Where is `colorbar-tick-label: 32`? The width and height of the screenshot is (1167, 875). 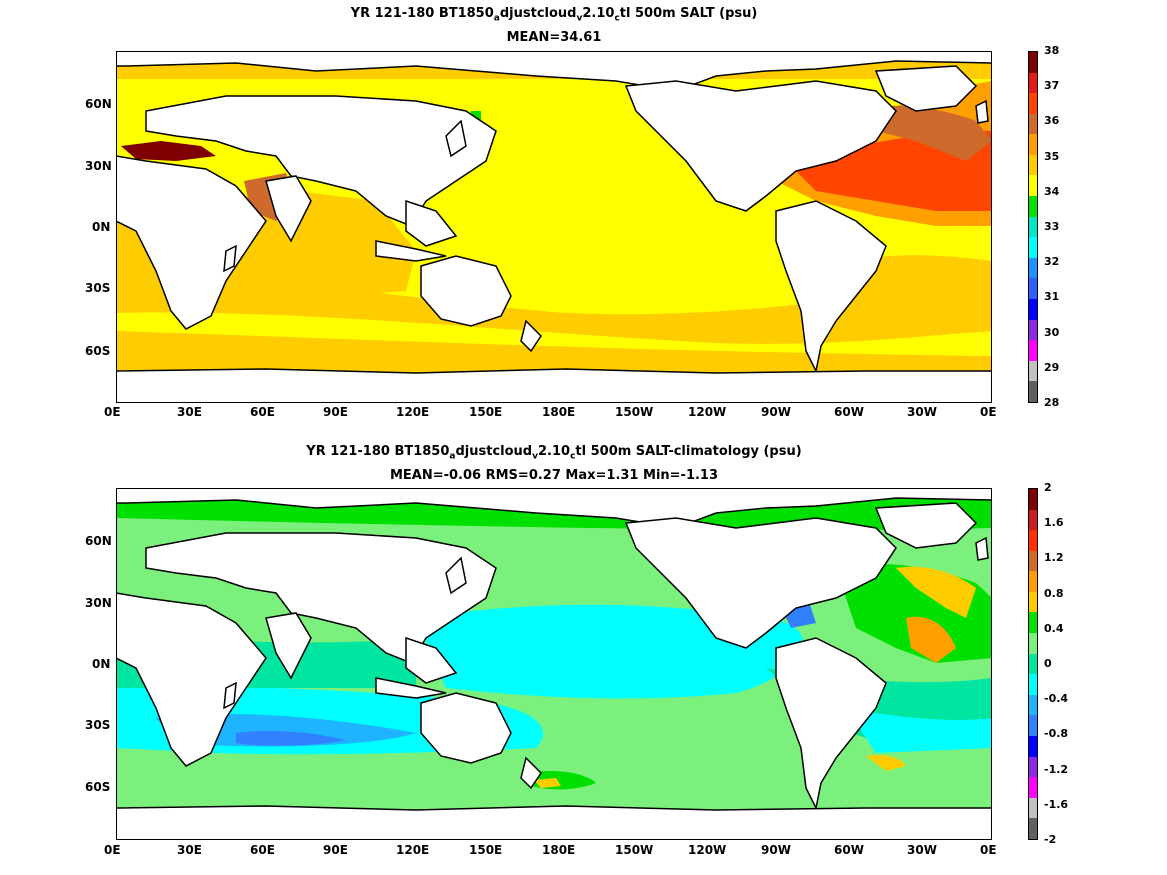
colorbar-tick-label: 32 is located at coordinates (1052, 262).